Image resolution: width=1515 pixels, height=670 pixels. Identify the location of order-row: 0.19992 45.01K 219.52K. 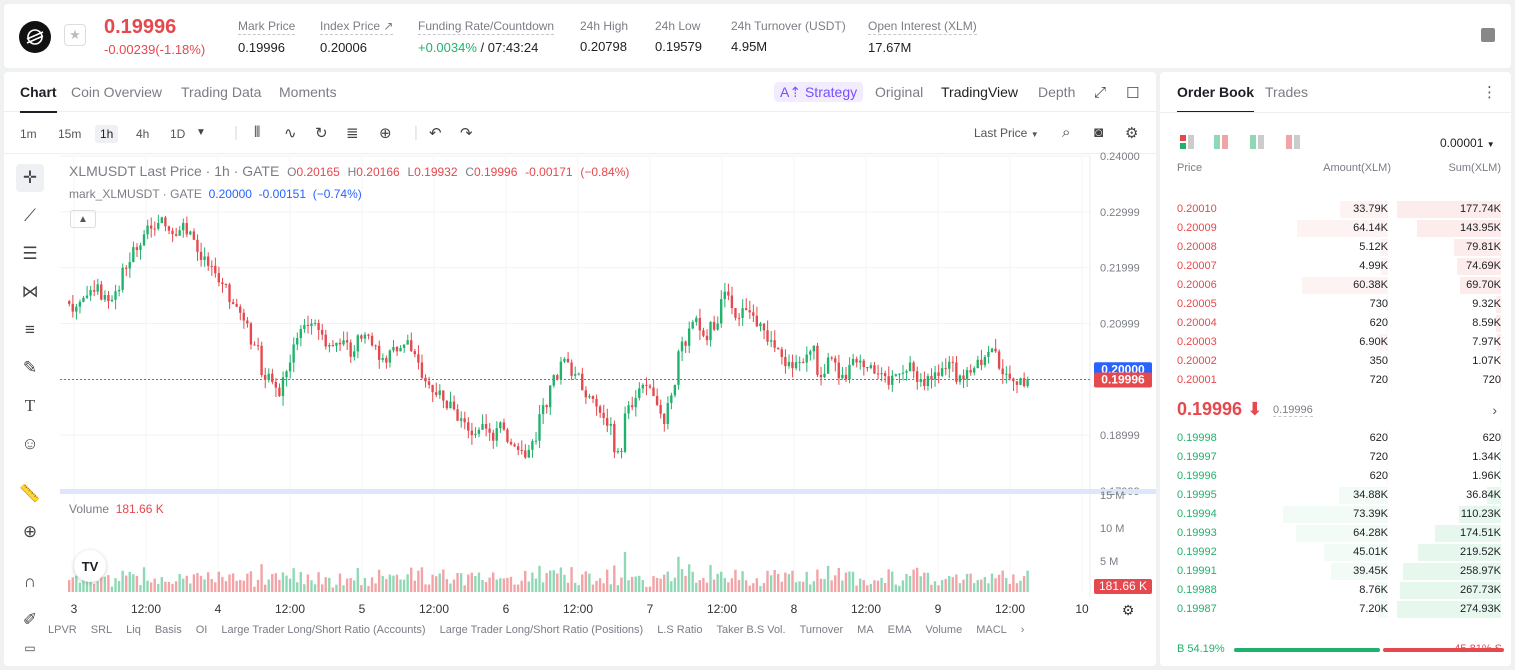
(1335, 552).